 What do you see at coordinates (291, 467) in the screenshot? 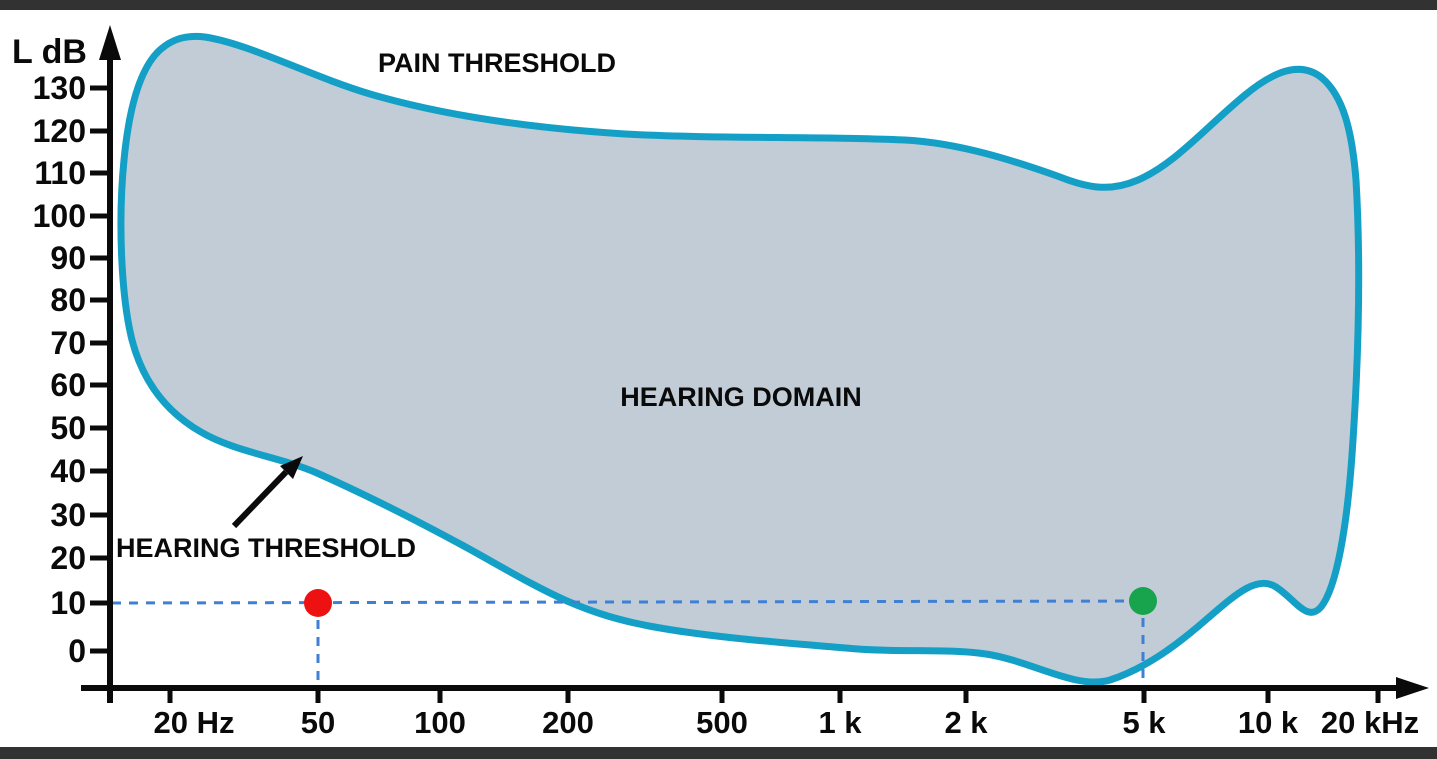
I see `arrow-head-icon` at bounding box center [291, 467].